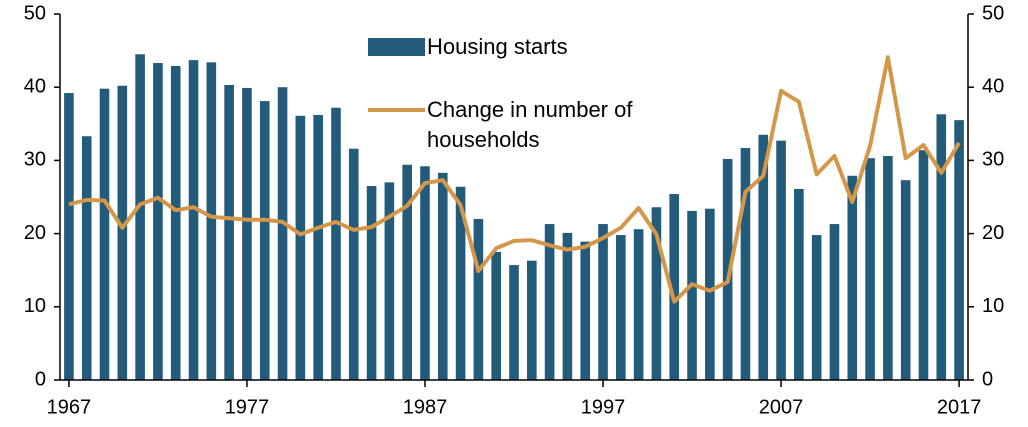 Image resolution: width=1028 pixels, height=427 pixels. I want to click on x-tick-label: 1967, so click(69, 407).